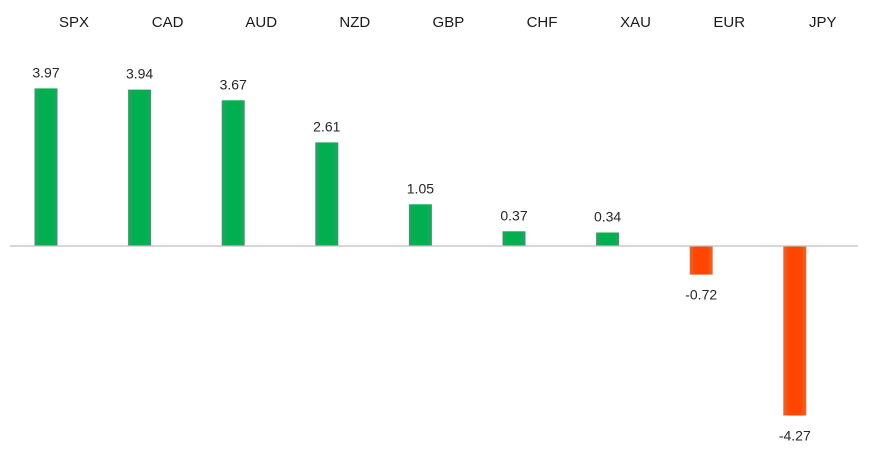 The height and width of the screenshot is (463, 870). What do you see at coordinates (233, 84) in the screenshot?
I see `value-label-aud: 3.67` at bounding box center [233, 84].